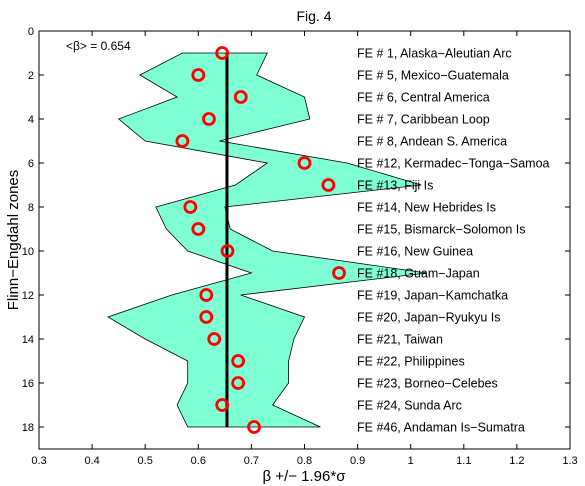 The image size is (585, 486). I want to click on x-tick-label: 1.2, so click(516, 461).